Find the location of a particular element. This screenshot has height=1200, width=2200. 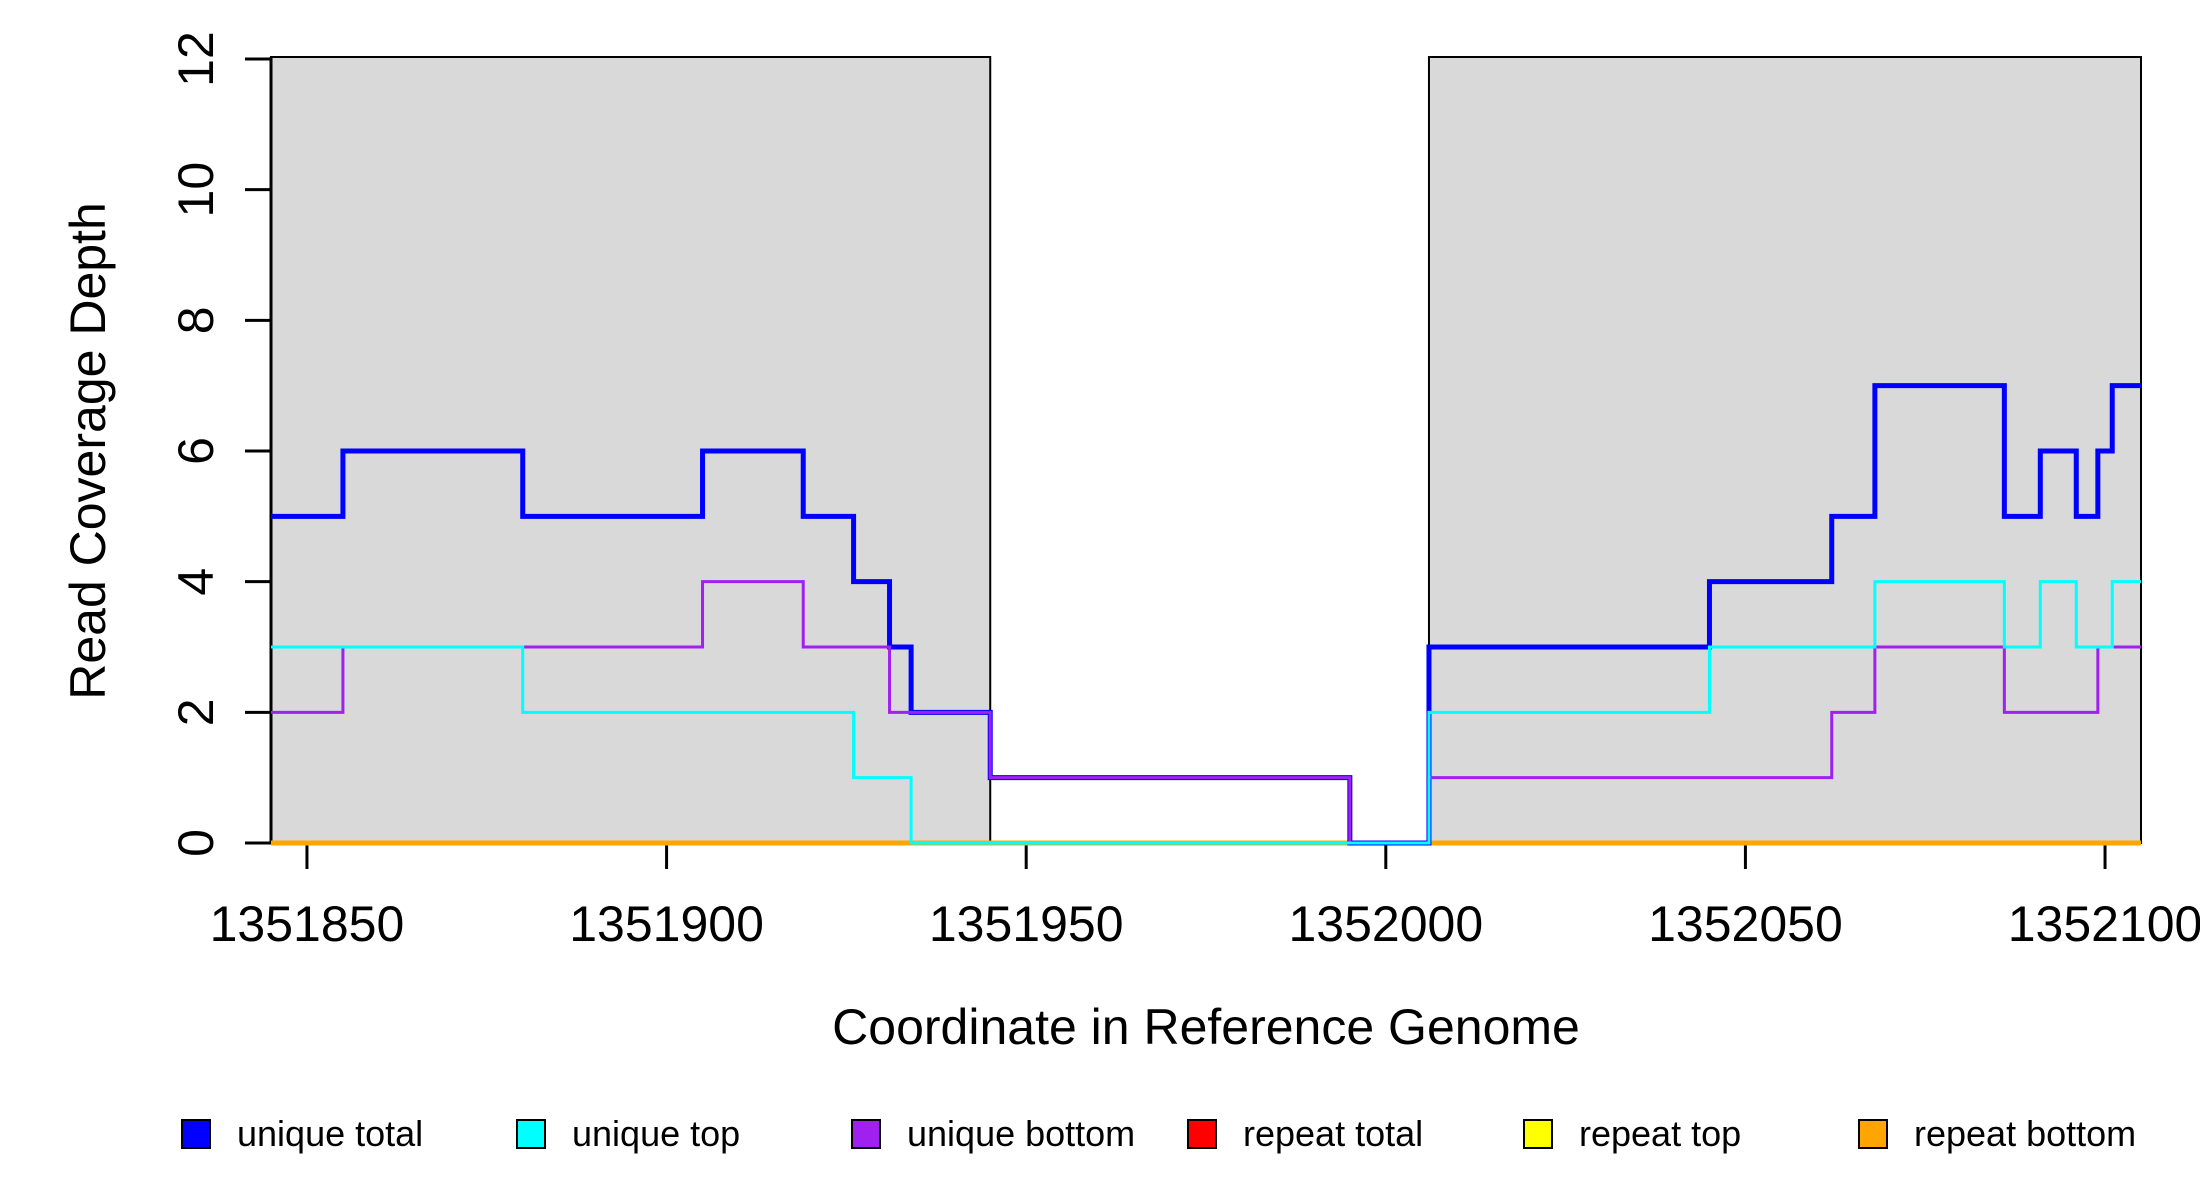

legend-item-unique-total: unique total is located at coordinates (302, 1134).